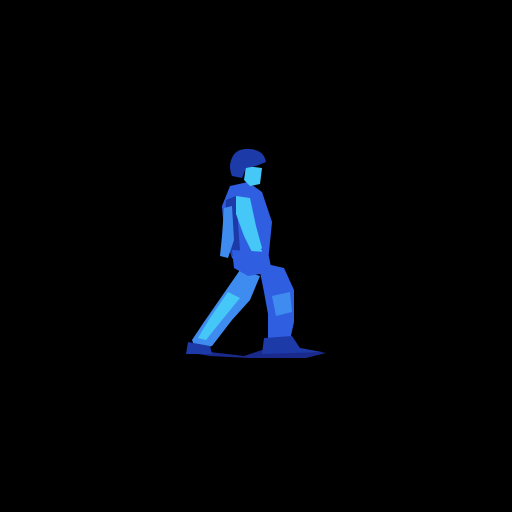 Image resolution: width=512 pixels, height=512 pixels. I want to click on head, so click(248, 163).